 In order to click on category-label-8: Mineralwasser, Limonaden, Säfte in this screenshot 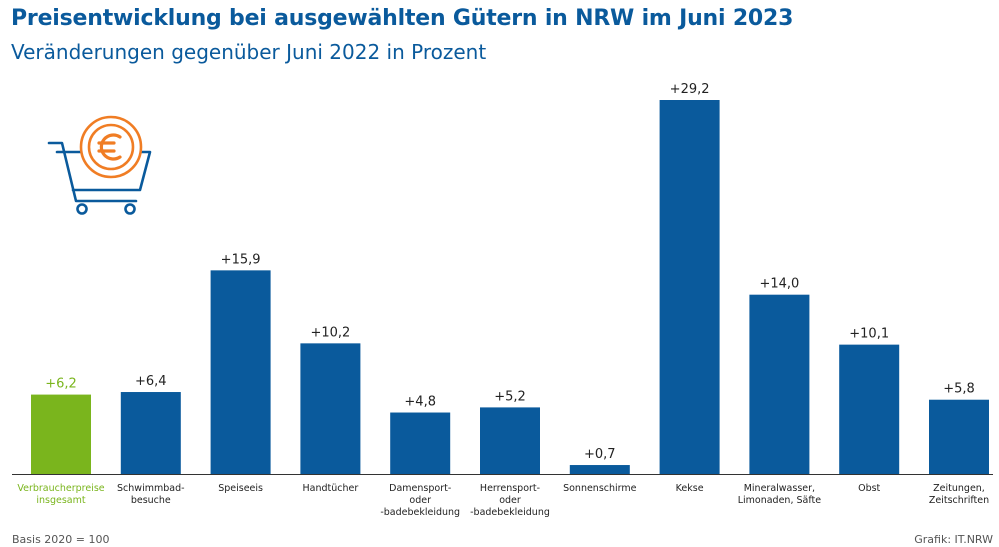, I will do `click(780, 494)`.